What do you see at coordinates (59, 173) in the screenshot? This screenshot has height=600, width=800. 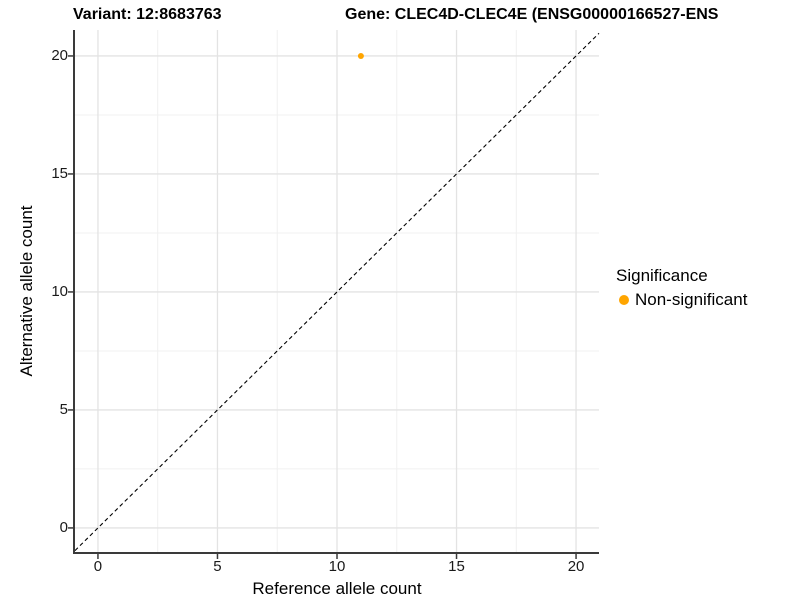 I see `y-tick-label: 15` at bounding box center [59, 173].